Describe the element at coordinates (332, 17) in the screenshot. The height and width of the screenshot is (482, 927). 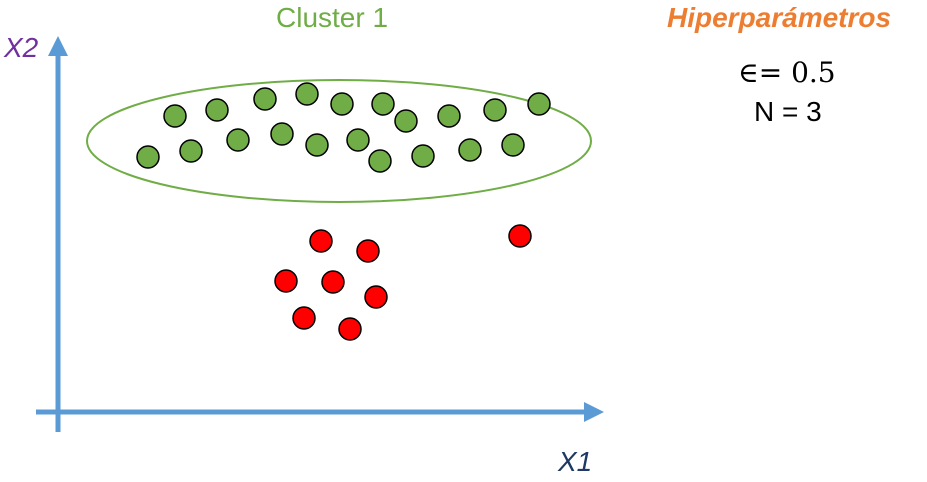
I see `cluster-1-label: Cluster 1` at that location.